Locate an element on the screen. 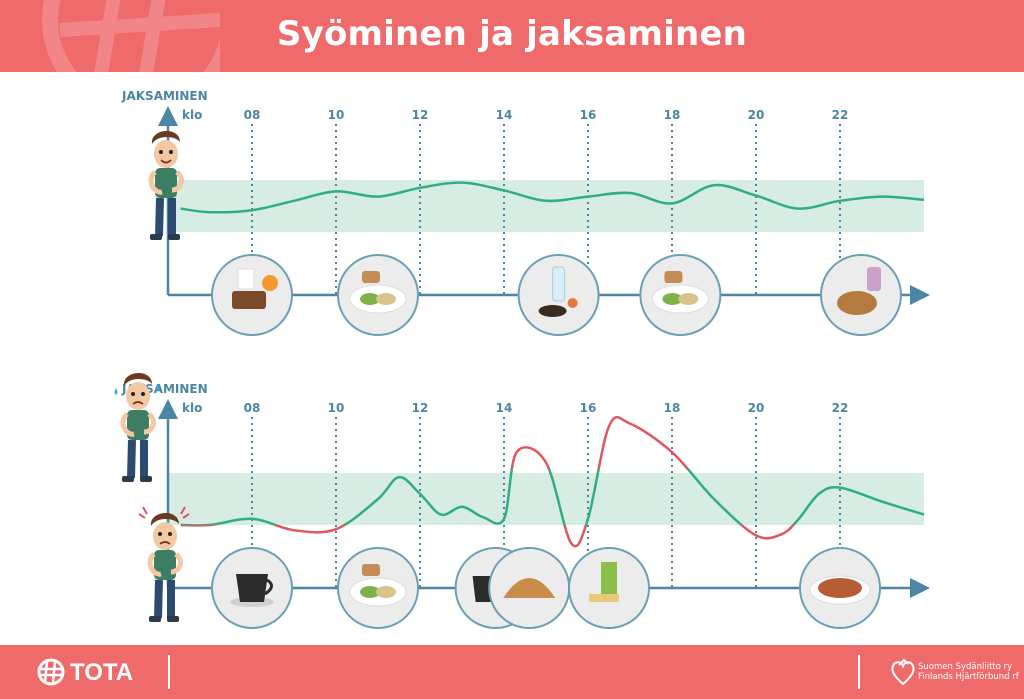 This screenshot has height=699, width=1024. cup-handle is located at coordinates (268, 587).